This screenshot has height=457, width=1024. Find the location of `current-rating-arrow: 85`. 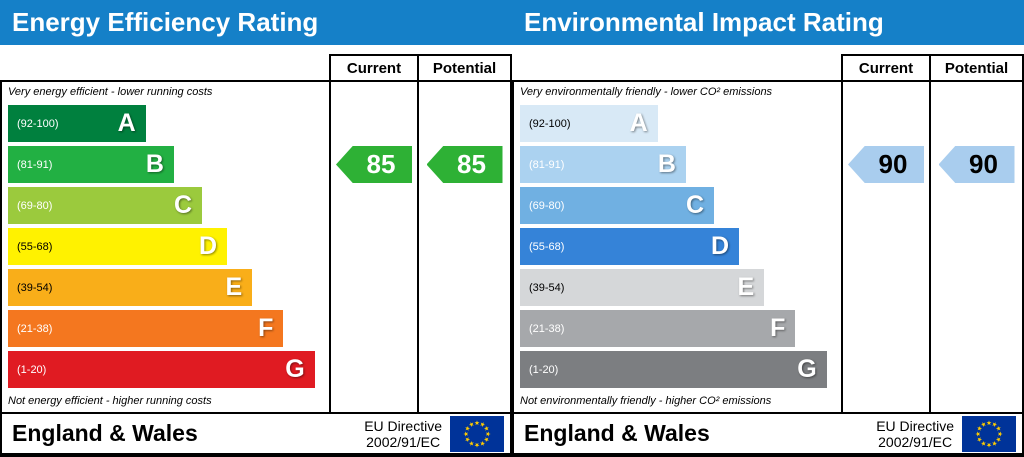

current-rating-arrow: 85 is located at coordinates (374, 164).